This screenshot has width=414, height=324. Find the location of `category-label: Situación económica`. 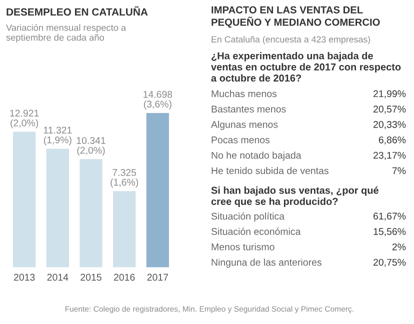

category-label: Situación económica is located at coordinates (256, 231).